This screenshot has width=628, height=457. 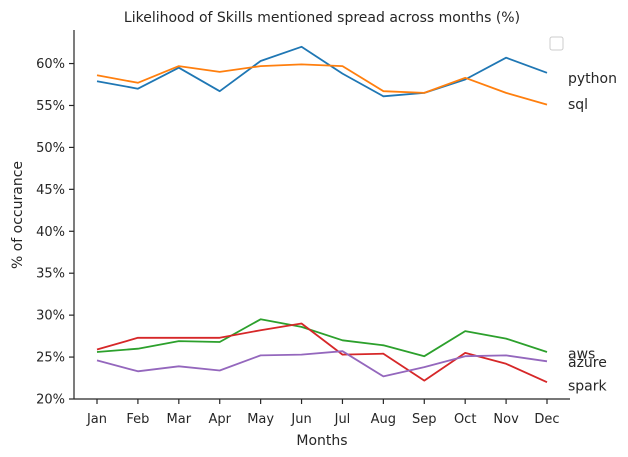 I want to click on y-tick-label: 40%, so click(x=50, y=232).